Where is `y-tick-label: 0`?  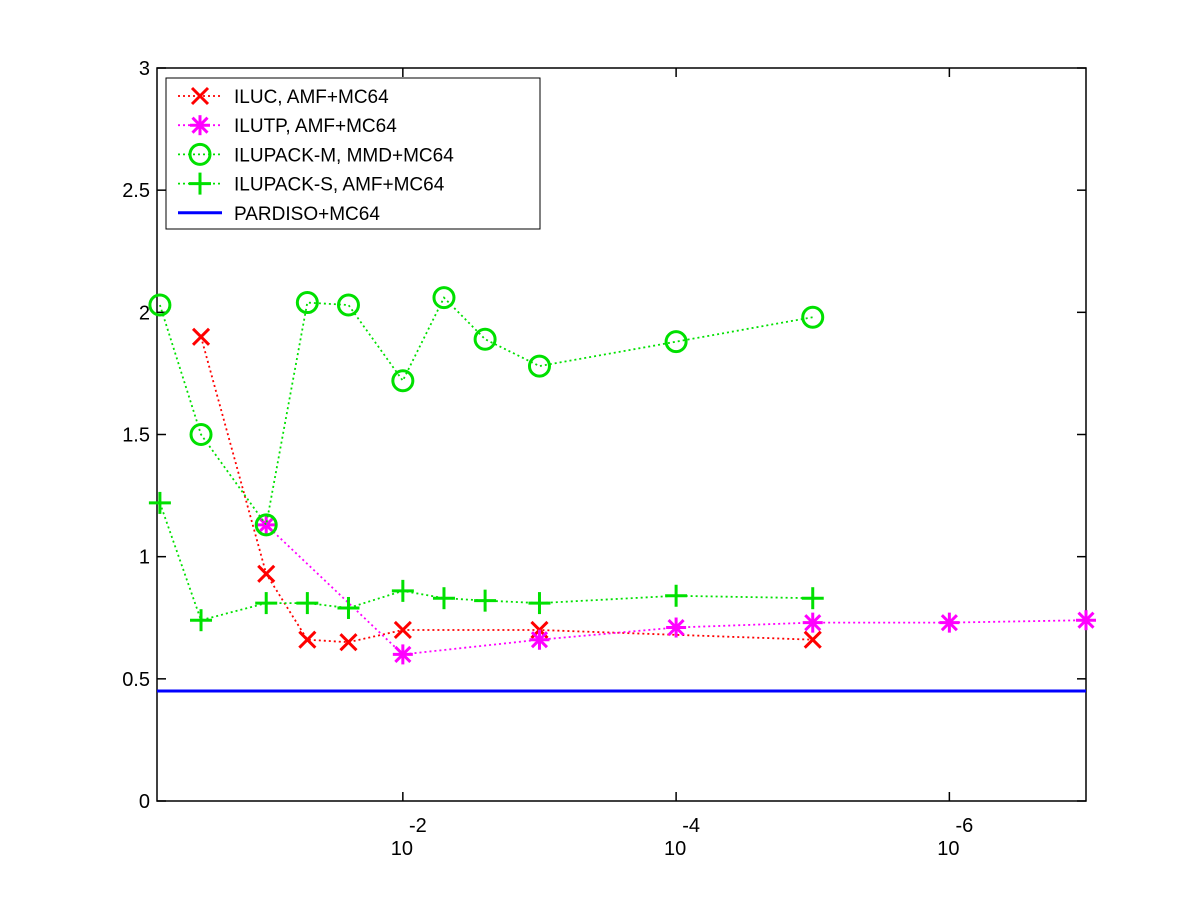
y-tick-label: 0 is located at coordinates (144, 802).